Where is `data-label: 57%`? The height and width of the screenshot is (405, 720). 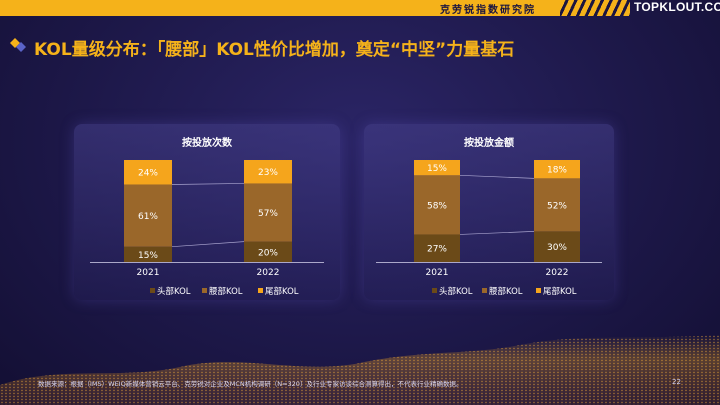 data-label: 57% is located at coordinates (268, 214).